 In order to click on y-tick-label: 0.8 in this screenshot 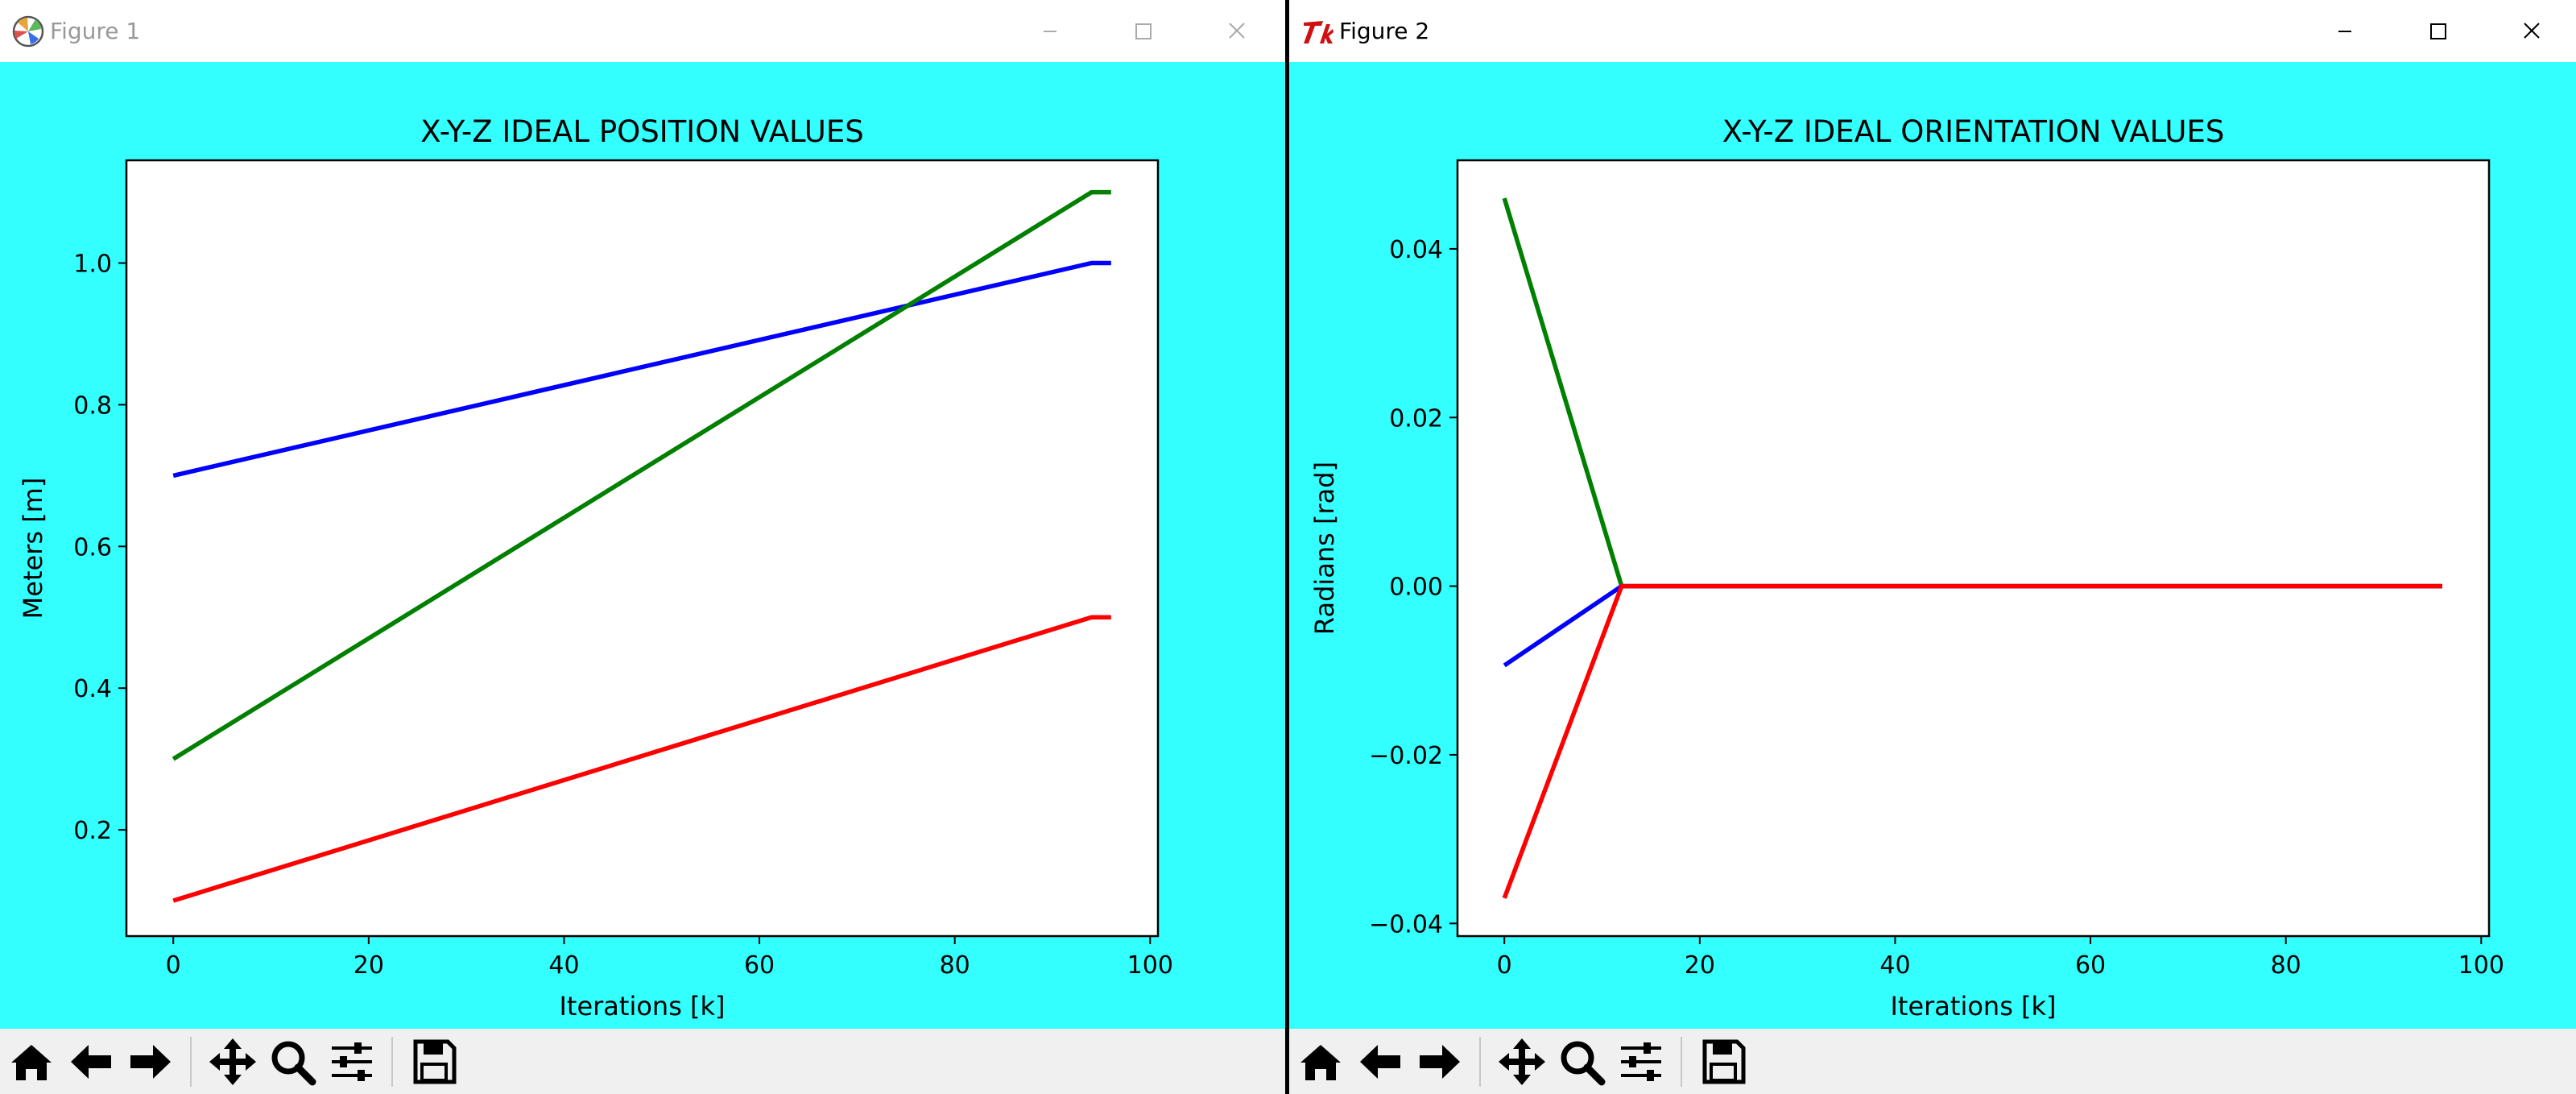, I will do `click(93, 406)`.